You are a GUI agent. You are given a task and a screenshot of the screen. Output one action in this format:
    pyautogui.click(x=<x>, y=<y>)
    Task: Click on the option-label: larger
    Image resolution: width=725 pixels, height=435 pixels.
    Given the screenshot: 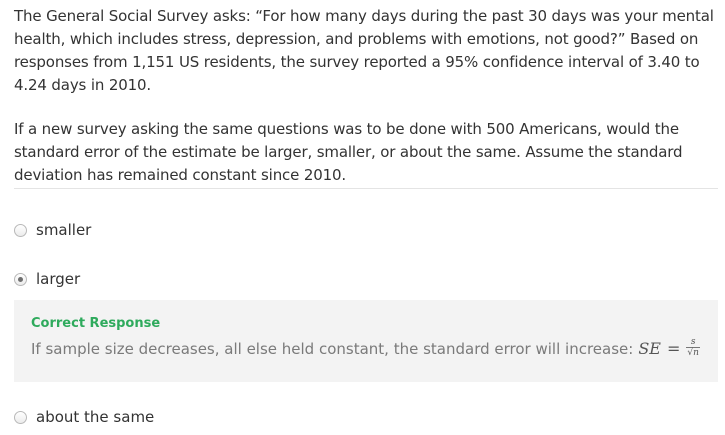 What is the action you would take?
    pyautogui.click(x=58, y=279)
    